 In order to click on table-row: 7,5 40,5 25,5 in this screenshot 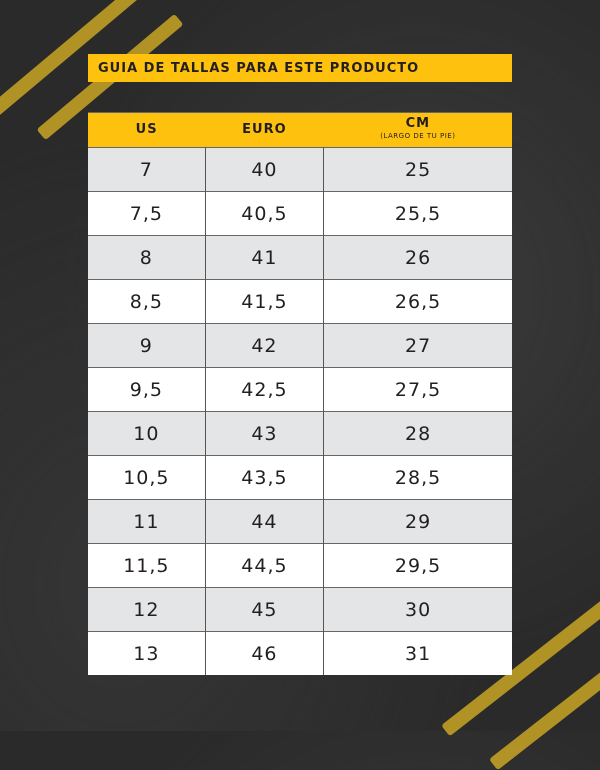, I will do `click(300, 213)`.